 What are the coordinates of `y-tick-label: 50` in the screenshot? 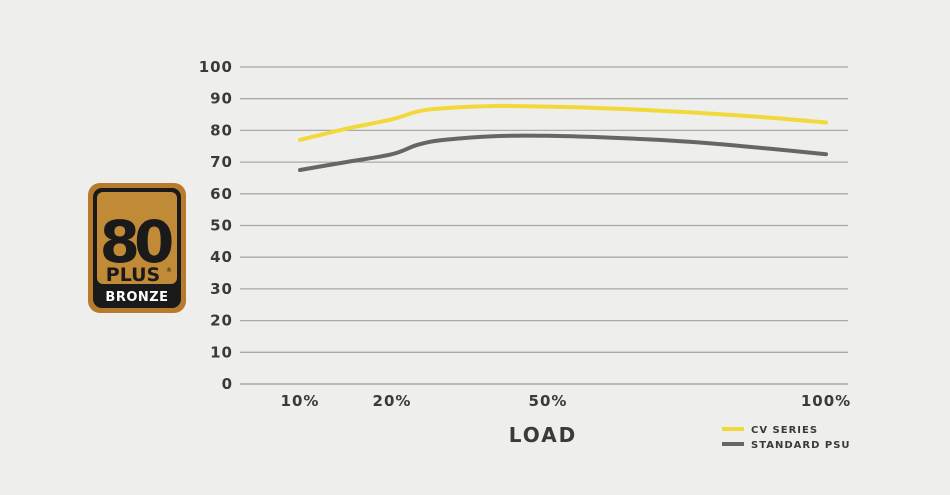 It's located at (221, 226).